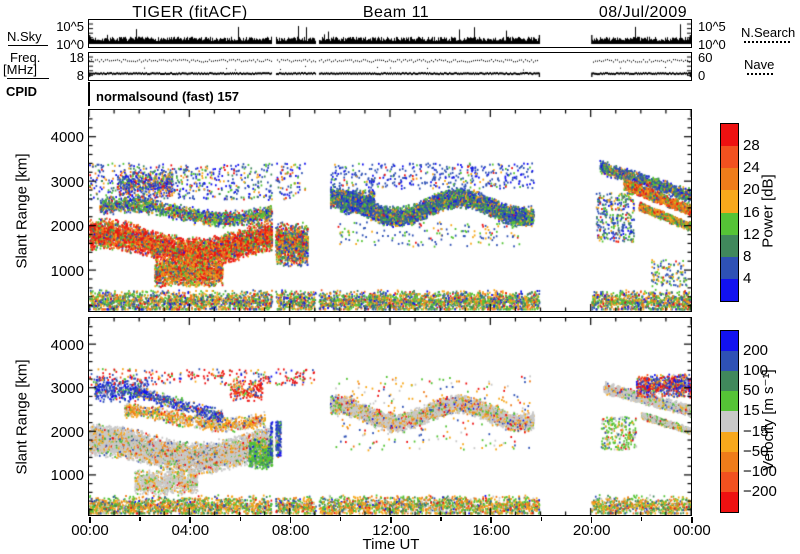 The width and height of the screenshot is (800, 554). Describe the element at coordinates (756, 351) in the screenshot. I see `colorbar-tick-label: 200` at that location.